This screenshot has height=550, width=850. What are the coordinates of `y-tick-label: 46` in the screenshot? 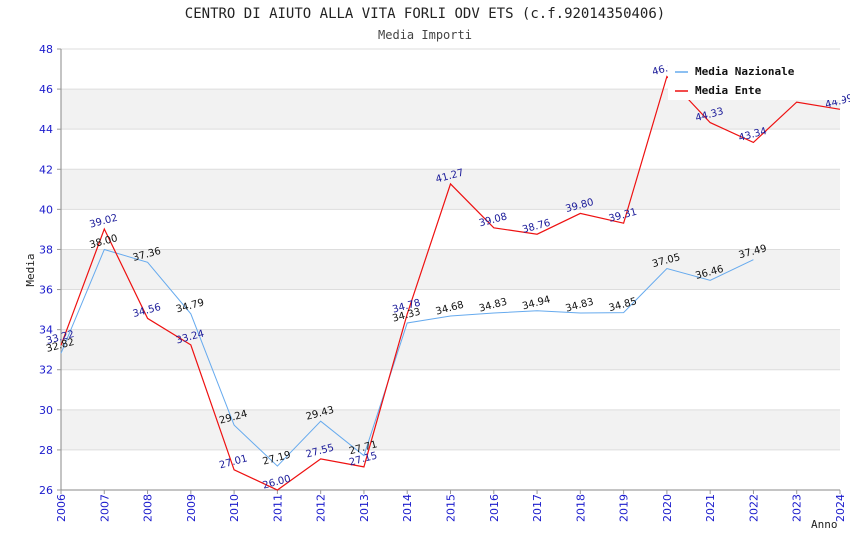 It's located at (46, 89).